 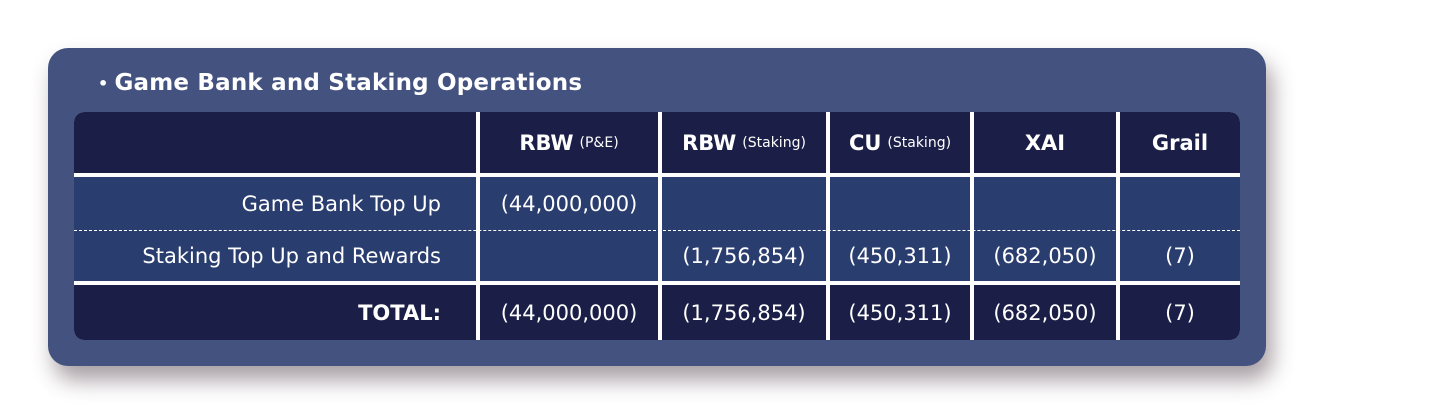 I want to click on total-cell: (44,000,000), so click(x=569, y=312).